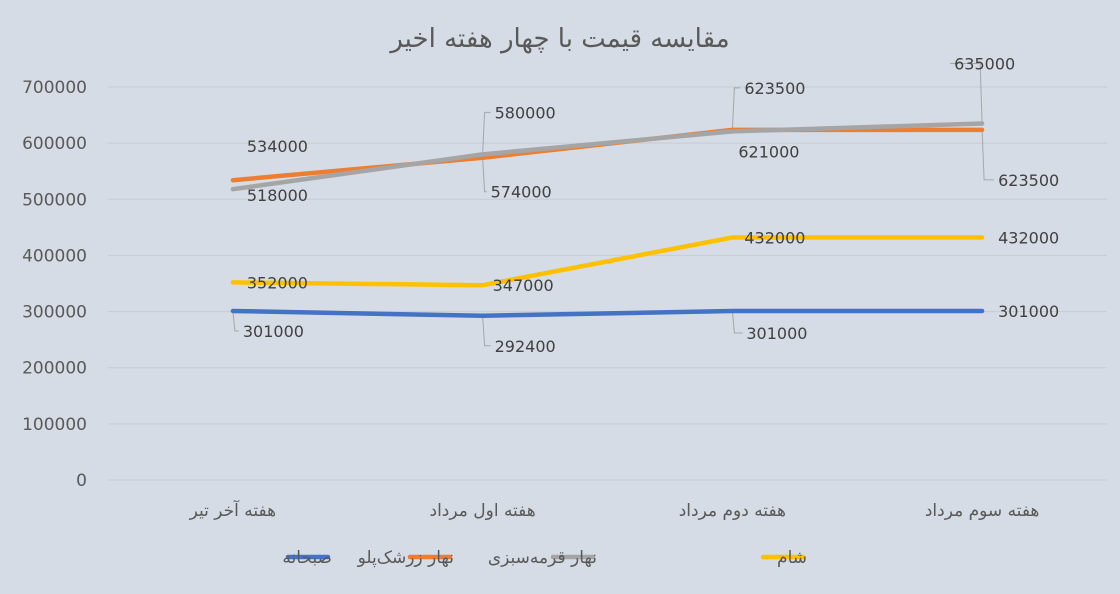  Describe the element at coordinates (768, 151) in the screenshot. I see `data-label: 621000` at that location.